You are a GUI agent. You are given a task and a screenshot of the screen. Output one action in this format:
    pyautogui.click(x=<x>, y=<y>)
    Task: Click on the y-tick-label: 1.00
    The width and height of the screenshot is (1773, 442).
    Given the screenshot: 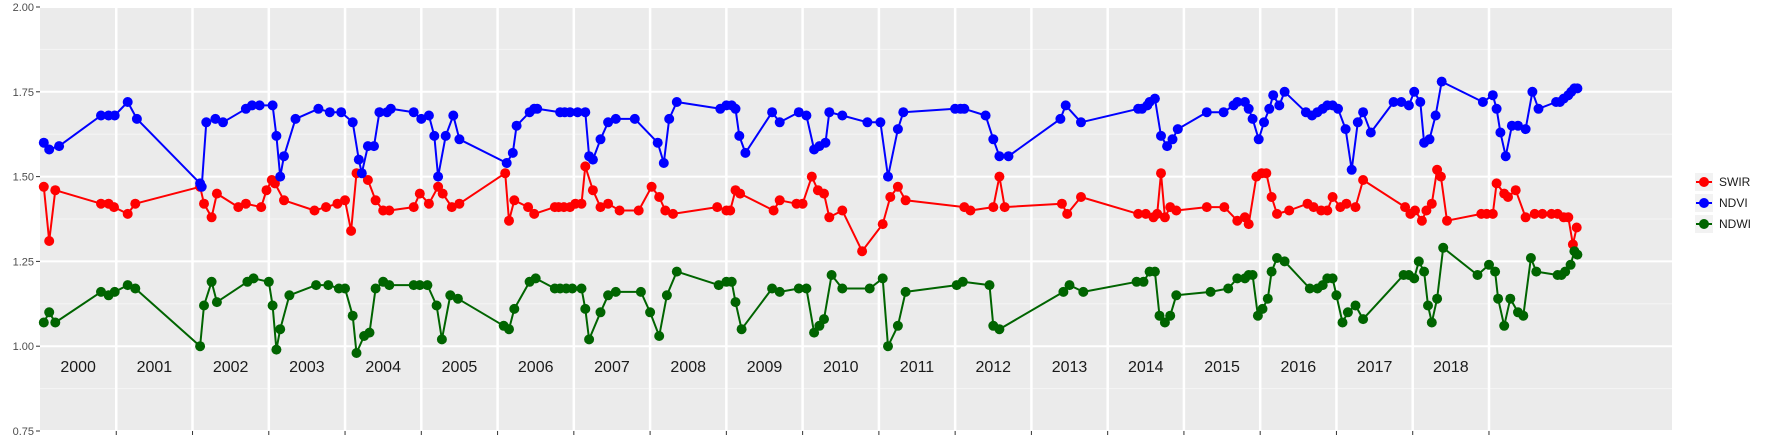 What is the action you would take?
    pyautogui.click(x=23, y=347)
    